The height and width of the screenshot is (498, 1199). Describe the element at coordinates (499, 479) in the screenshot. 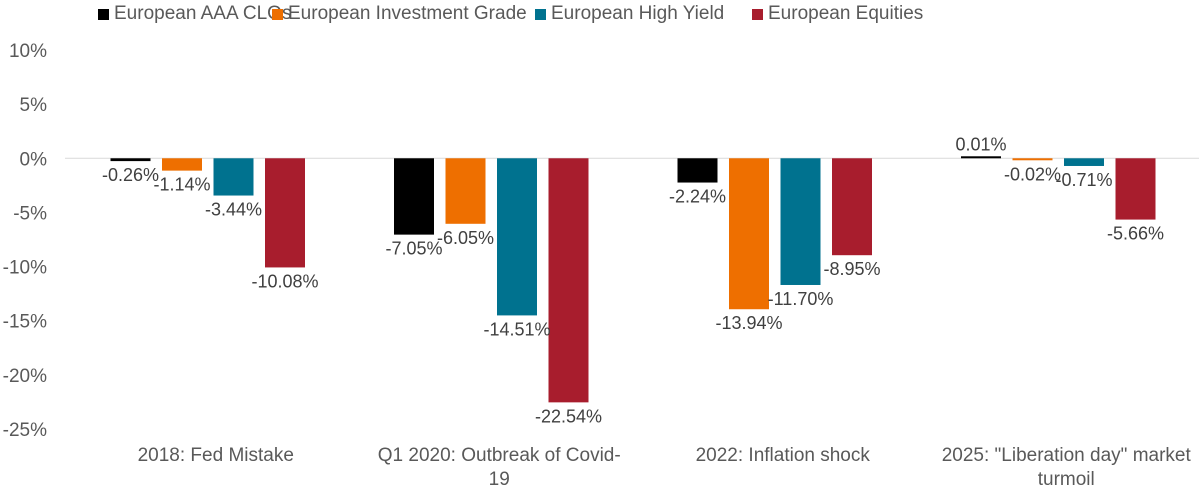

I see `x-tick-label: 19` at that location.